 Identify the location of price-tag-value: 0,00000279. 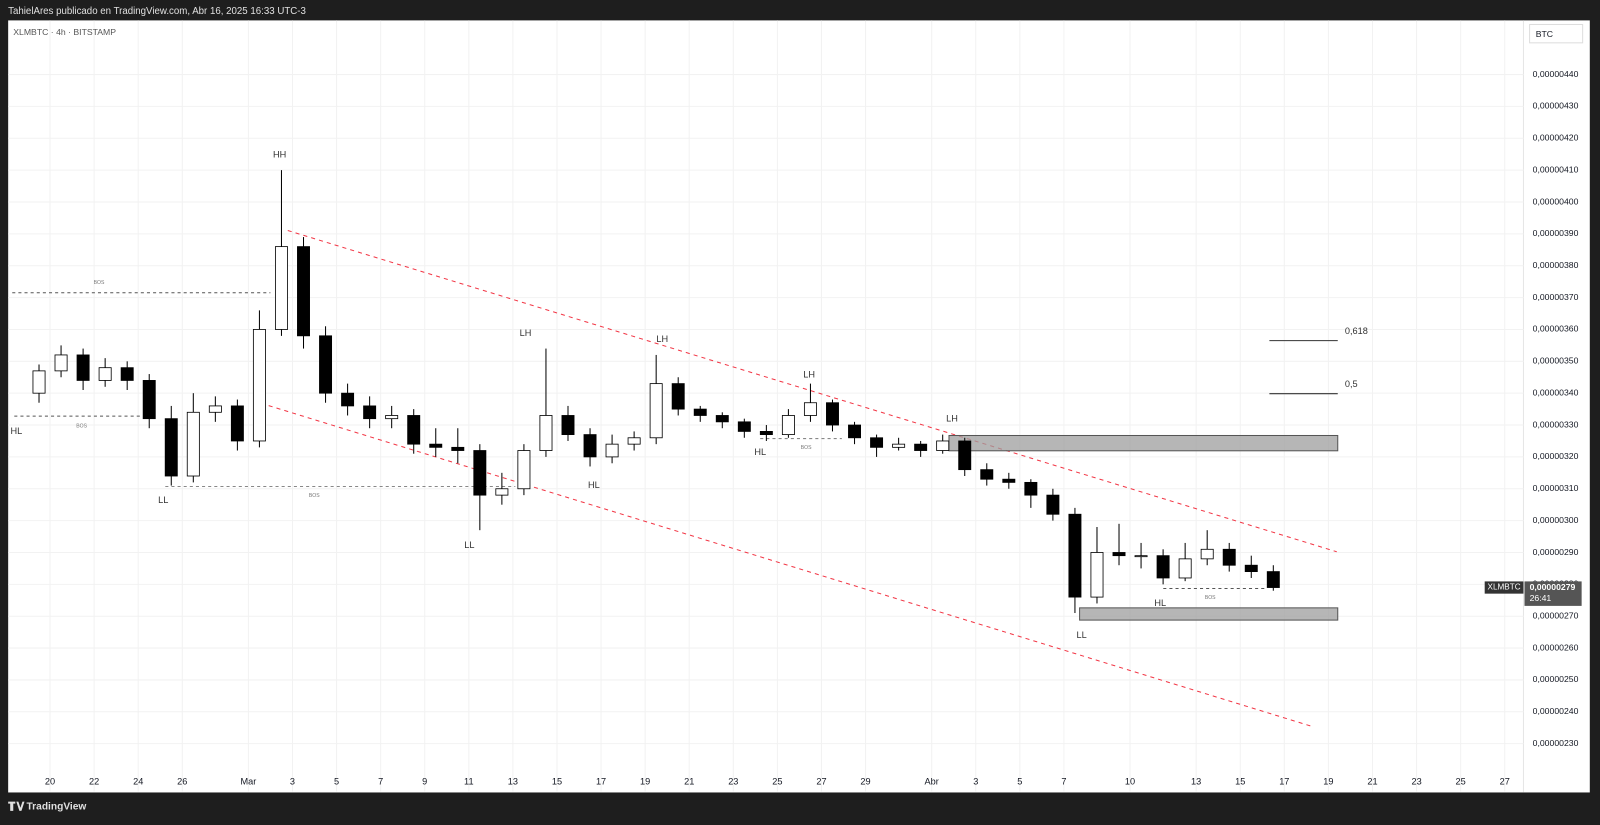
(1553, 587).